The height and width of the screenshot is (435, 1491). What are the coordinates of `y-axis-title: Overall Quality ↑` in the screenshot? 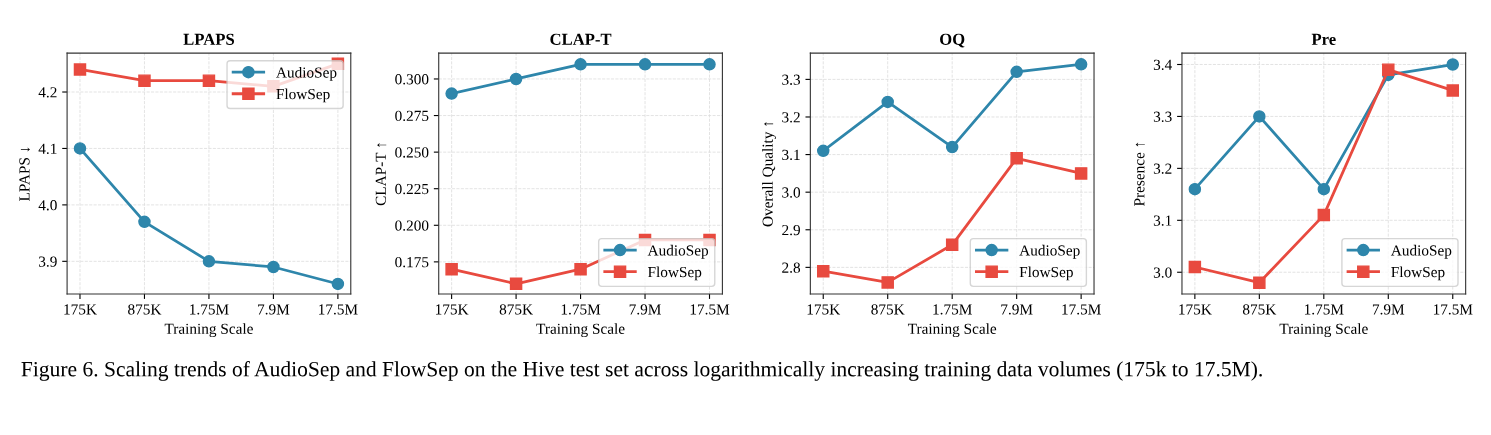 It's located at (769, 174).